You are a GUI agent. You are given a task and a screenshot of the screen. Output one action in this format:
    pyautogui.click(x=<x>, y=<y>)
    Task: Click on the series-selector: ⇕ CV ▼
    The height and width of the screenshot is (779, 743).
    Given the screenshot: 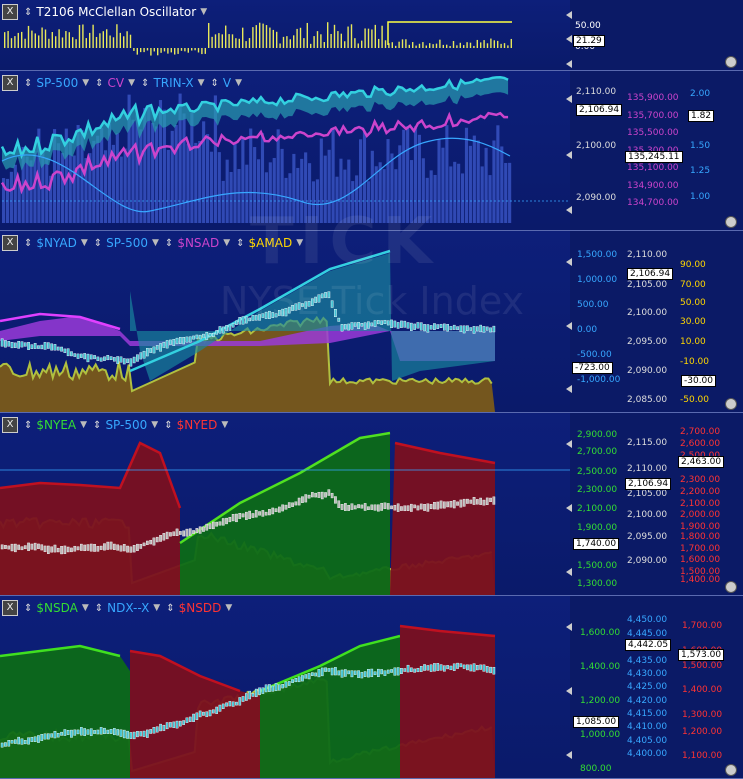 What is the action you would take?
    pyautogui.click(x=115, y=83)
    